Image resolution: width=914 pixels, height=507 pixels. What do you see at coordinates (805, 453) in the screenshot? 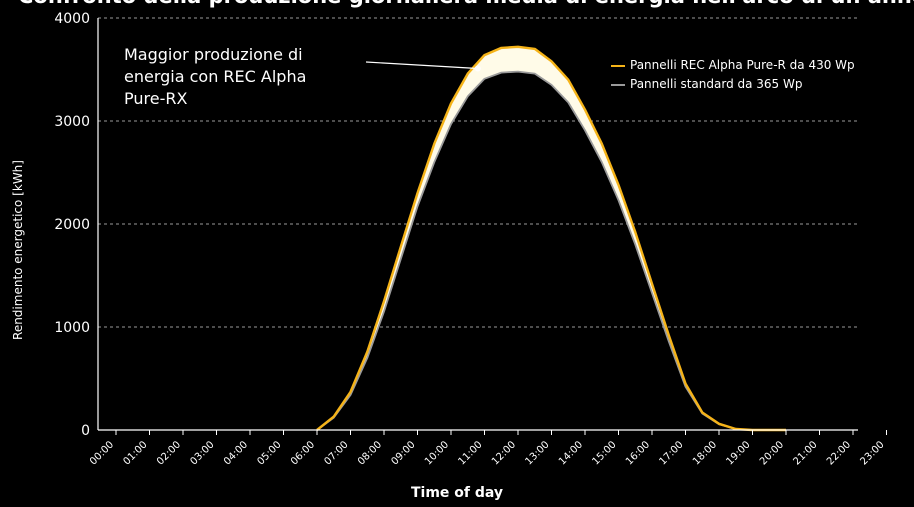
I see `x-tick-label-2100: 21:00` at bounding box center [805, 453].